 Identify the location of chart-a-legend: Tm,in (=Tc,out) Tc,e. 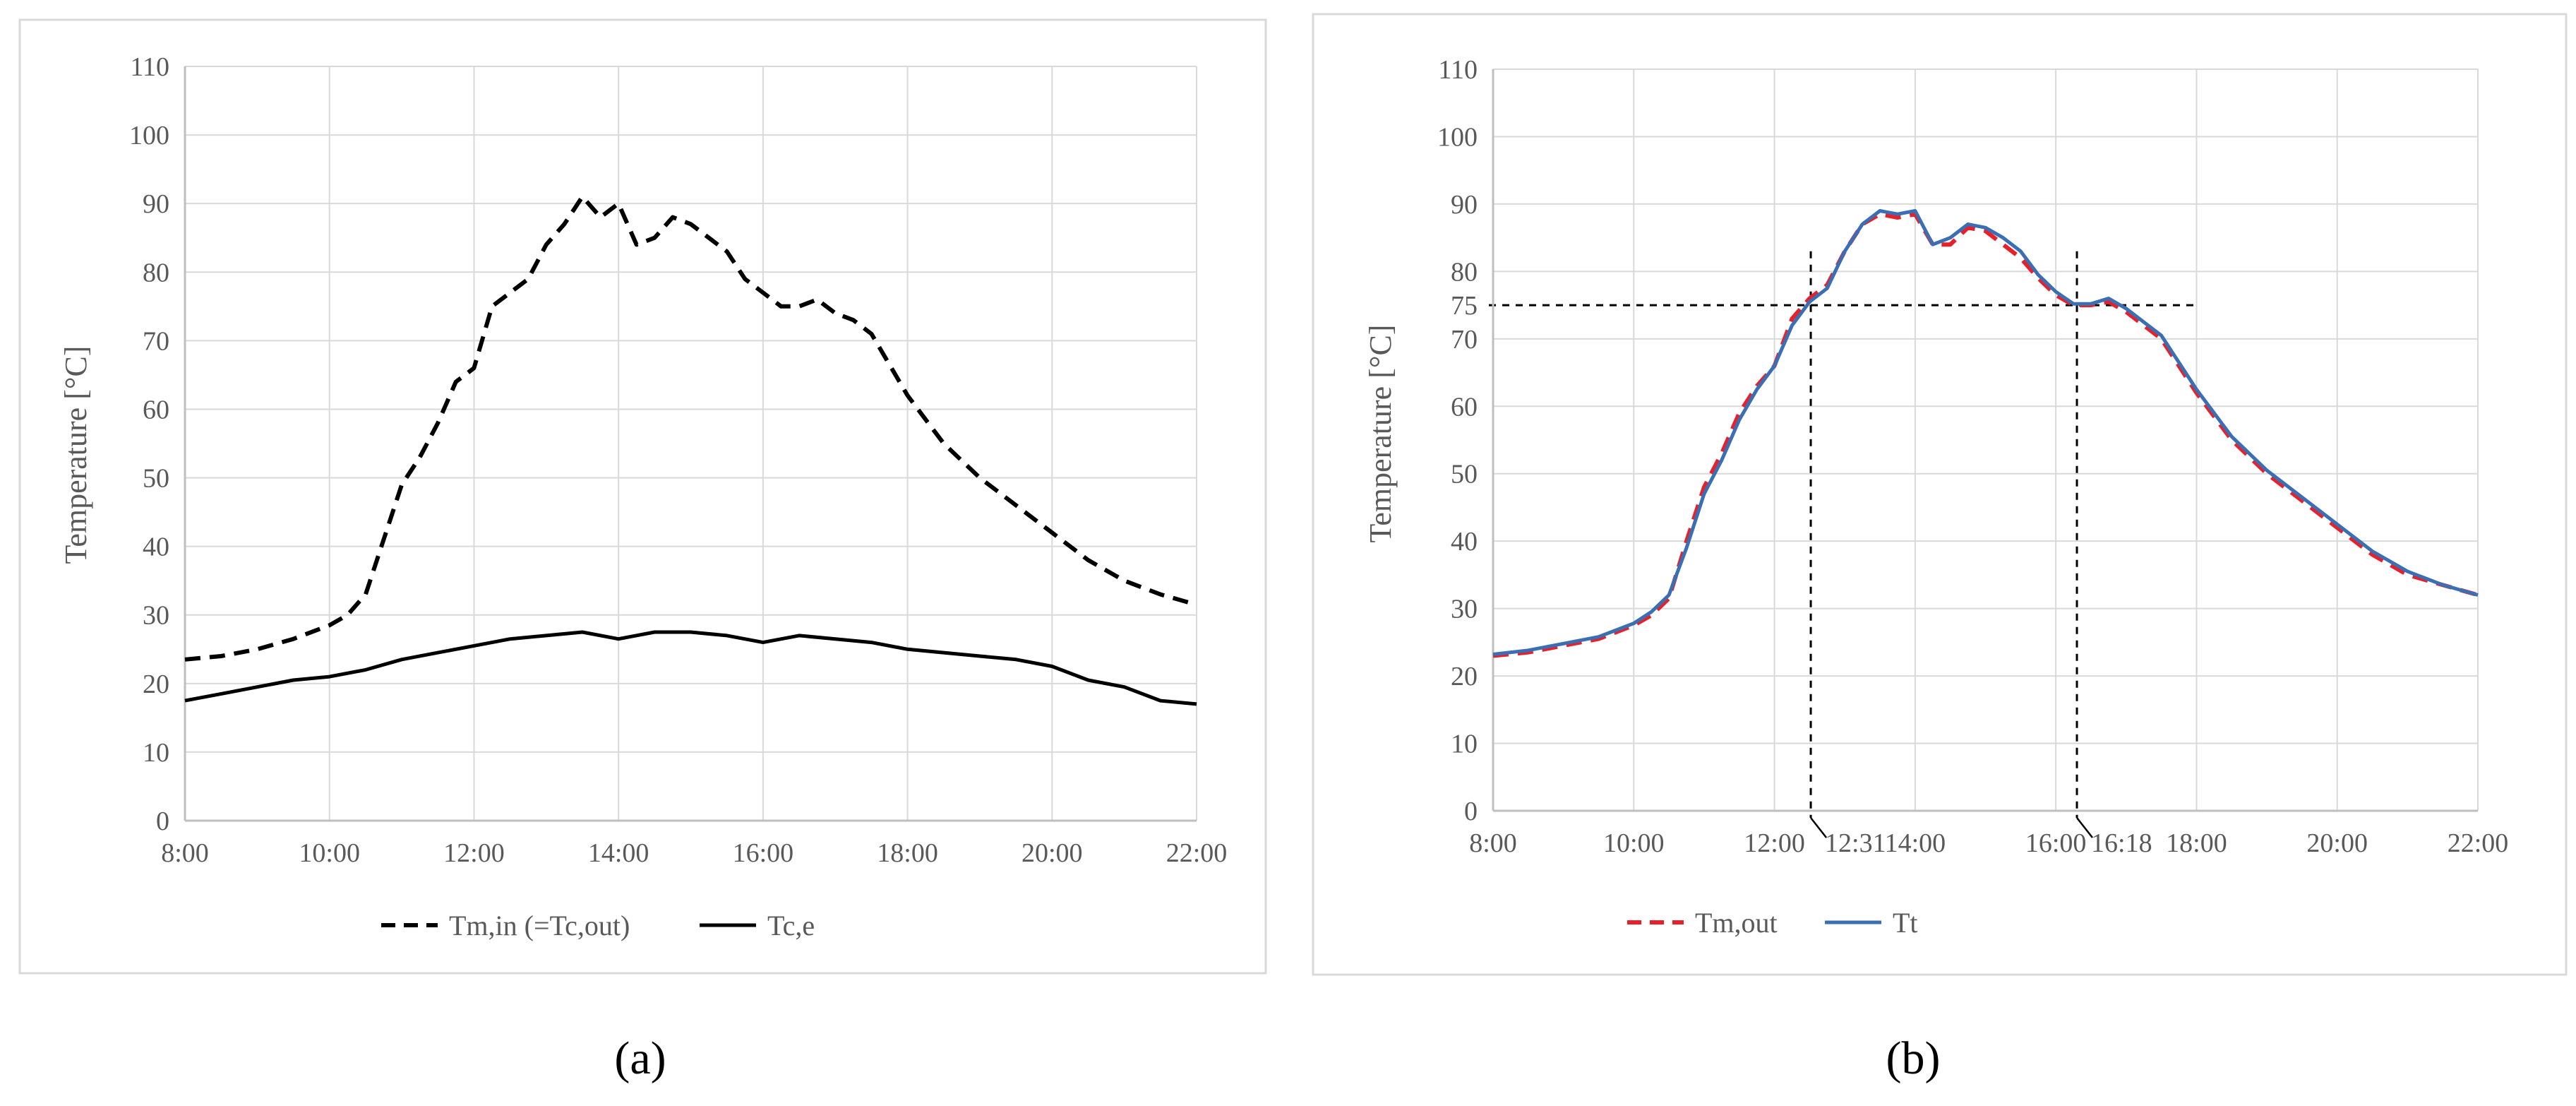
(598, 925).